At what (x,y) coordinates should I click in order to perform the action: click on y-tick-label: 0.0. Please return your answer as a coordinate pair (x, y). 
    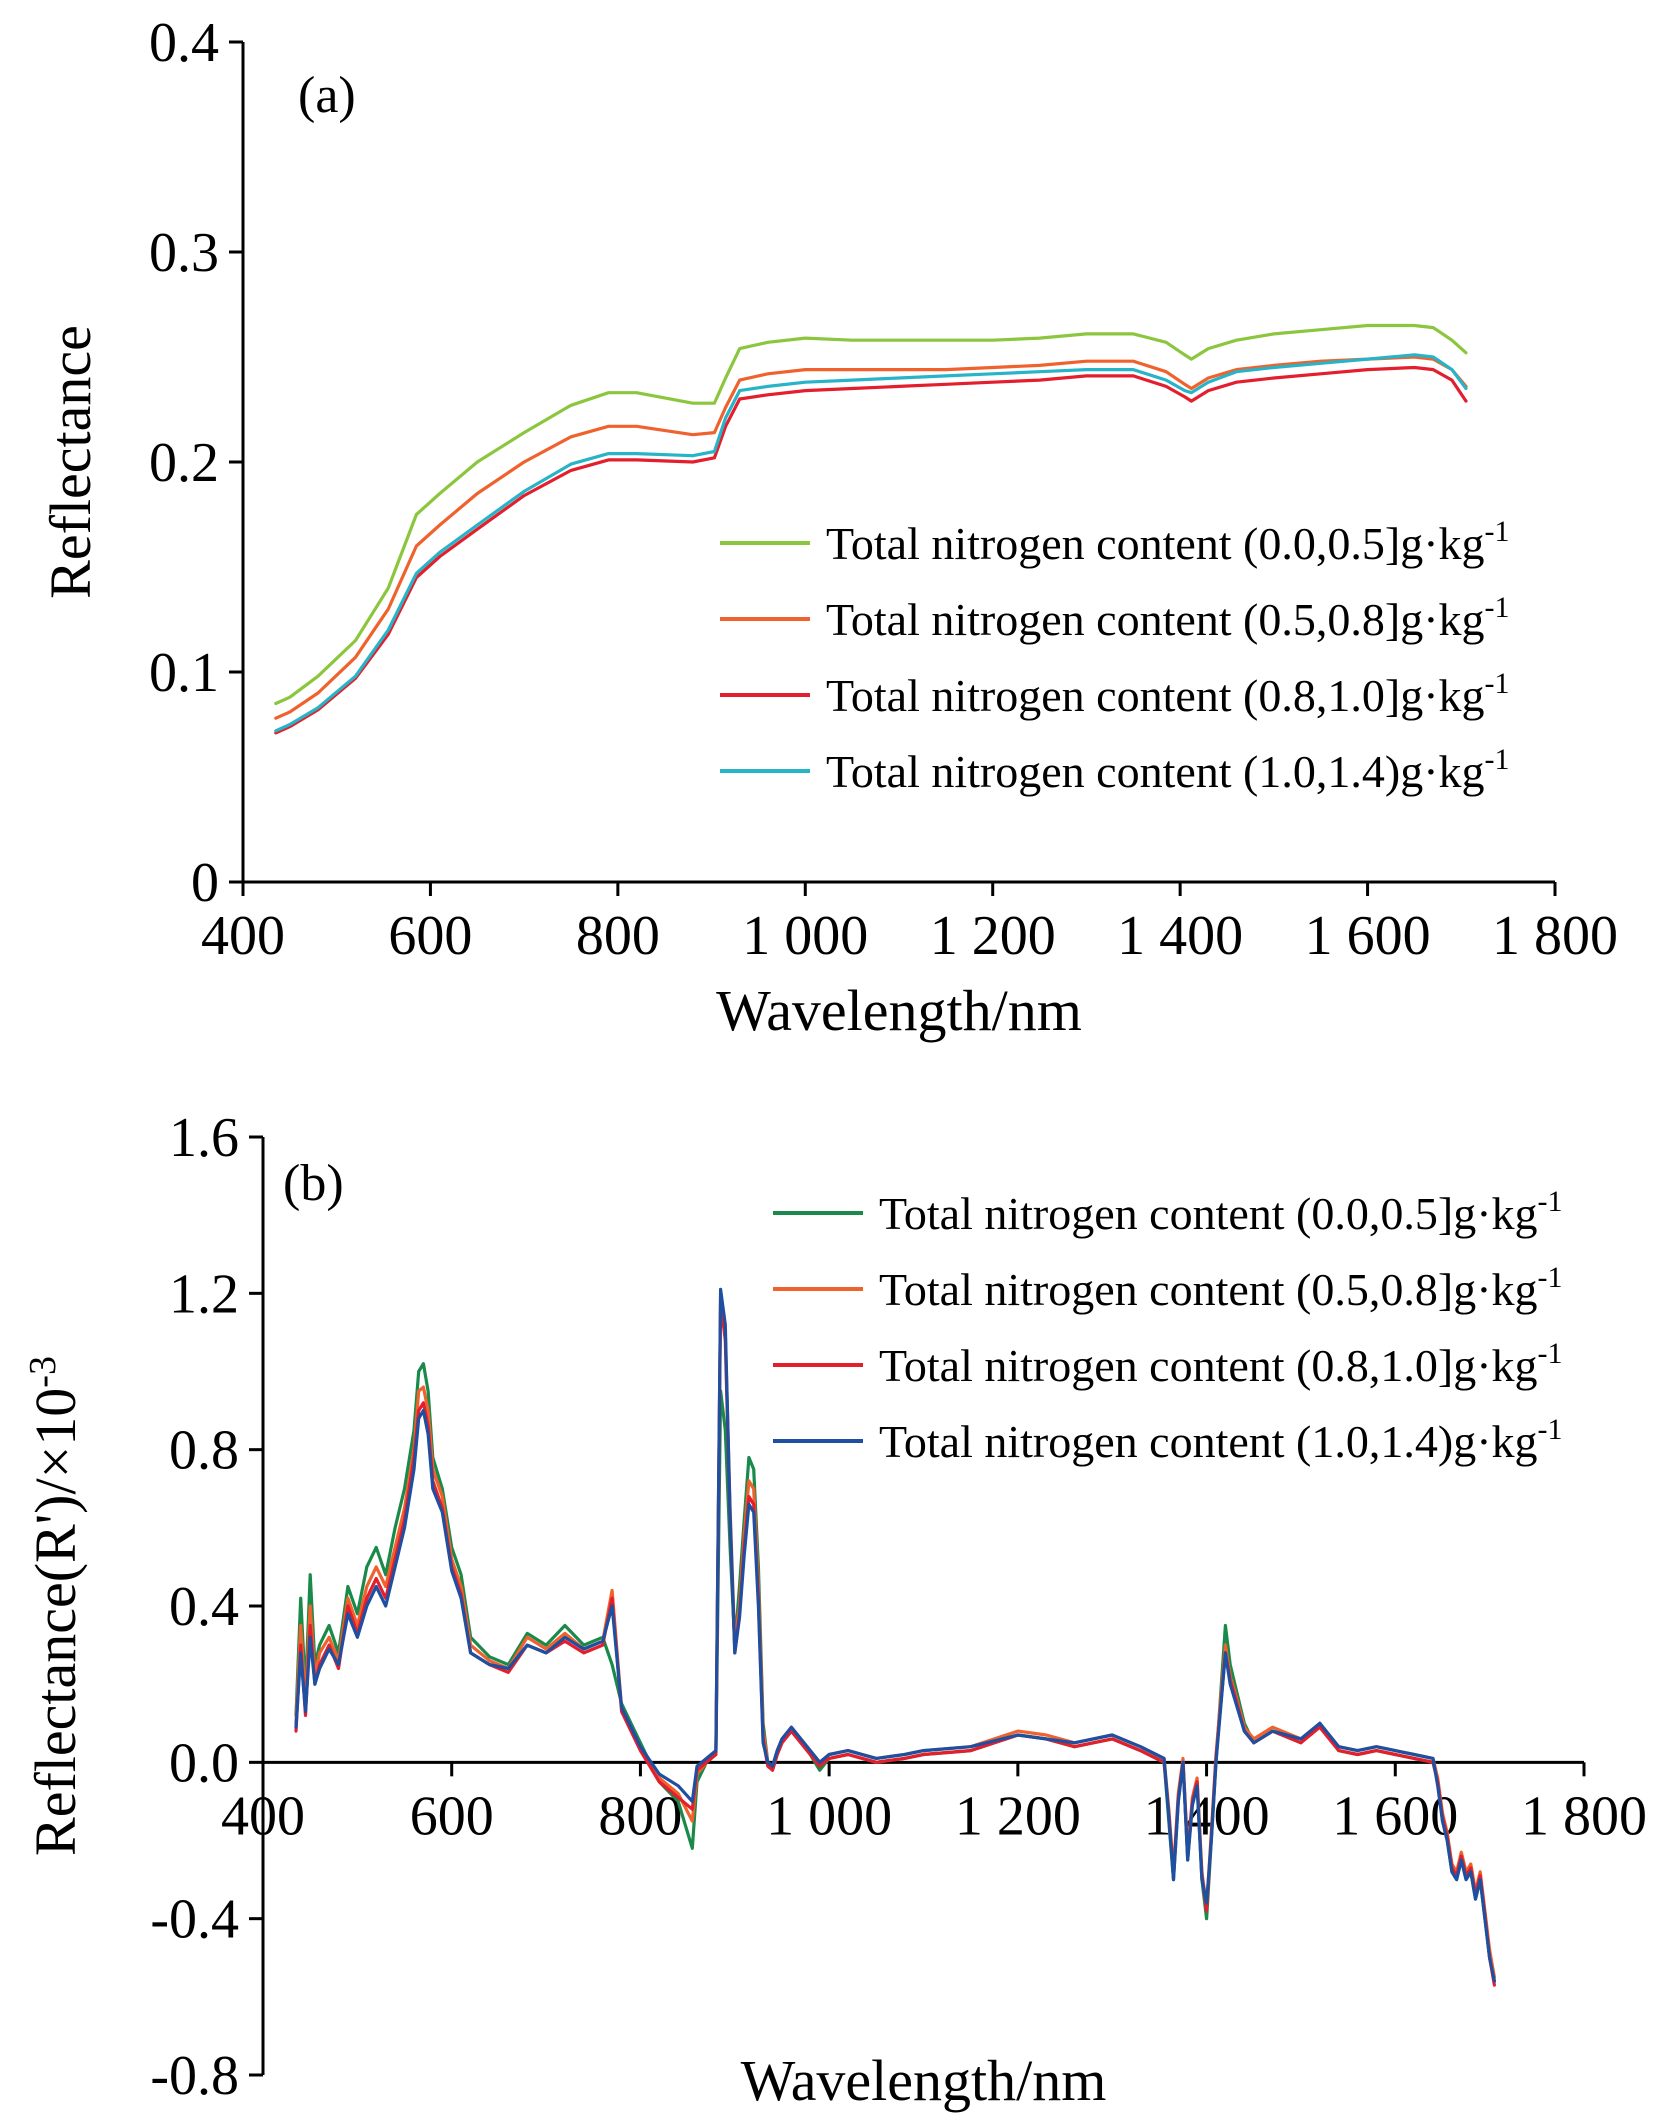
    Looking at the image, I should click on (204, 1763).